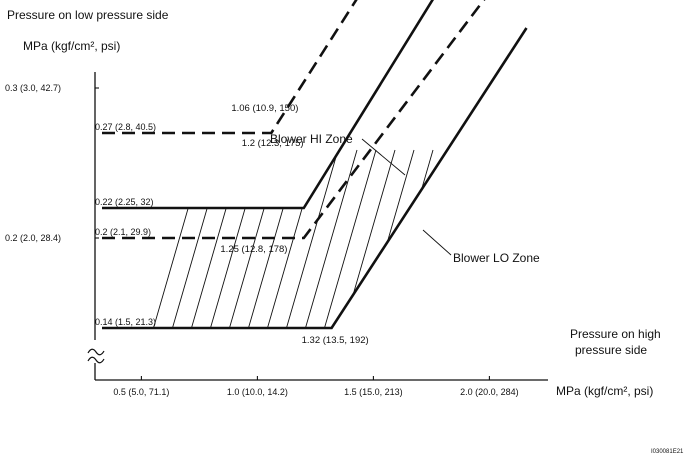 This screenshot has height=457, width=688. Describe the element at coordinates (125, 322) in the screenshot. I see `y-value-label-3: 0.14 (1.5, 21.3)` at that location.